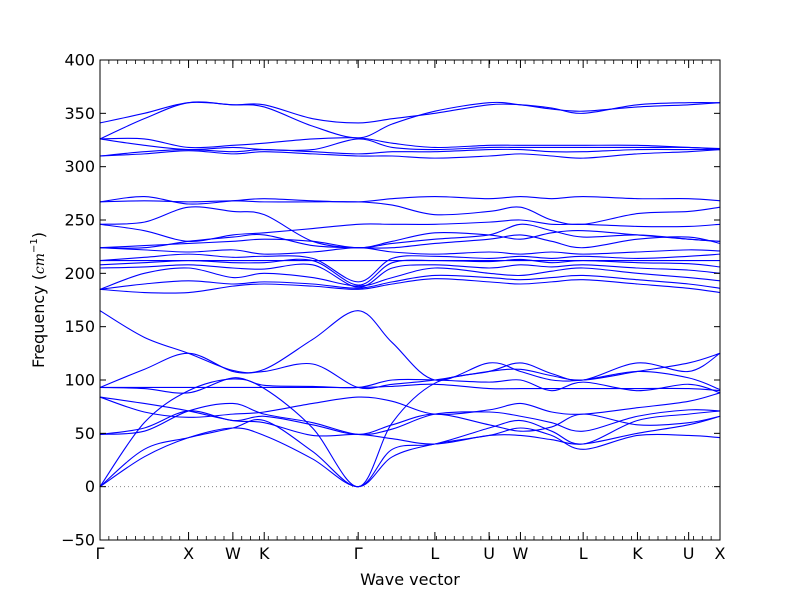 Image resolution: width=800 pixels, height=600 pixels. I want to click on x-axis-label: Wave vector, so click(410, 579).